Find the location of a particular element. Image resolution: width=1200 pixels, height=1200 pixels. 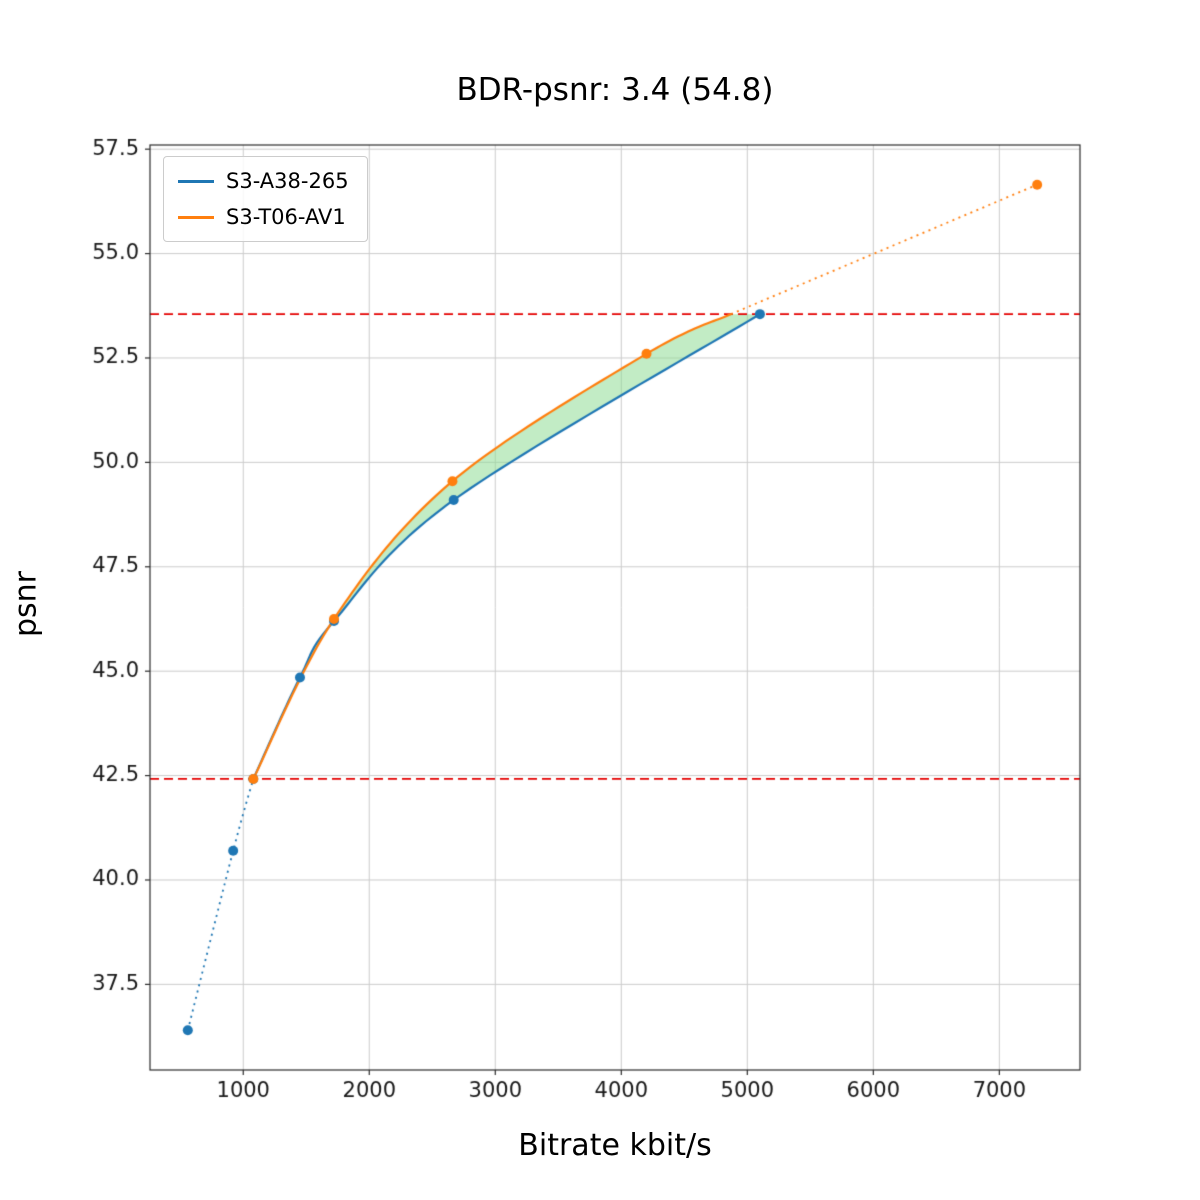

legend-item-s3-a38-265: S3-A38-265 is located at coordinates (263, 181).